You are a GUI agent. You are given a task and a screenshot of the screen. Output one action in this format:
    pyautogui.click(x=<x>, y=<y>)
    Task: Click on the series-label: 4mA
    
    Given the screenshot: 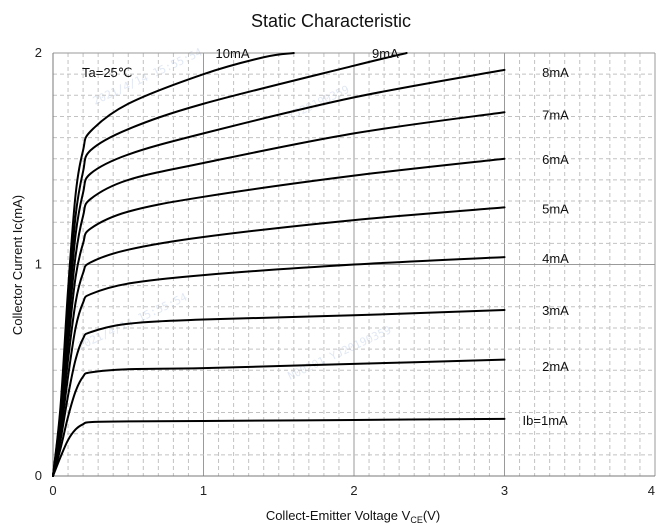 What is the action you would take?
    pyautogui.click(x=555, y=258)
    